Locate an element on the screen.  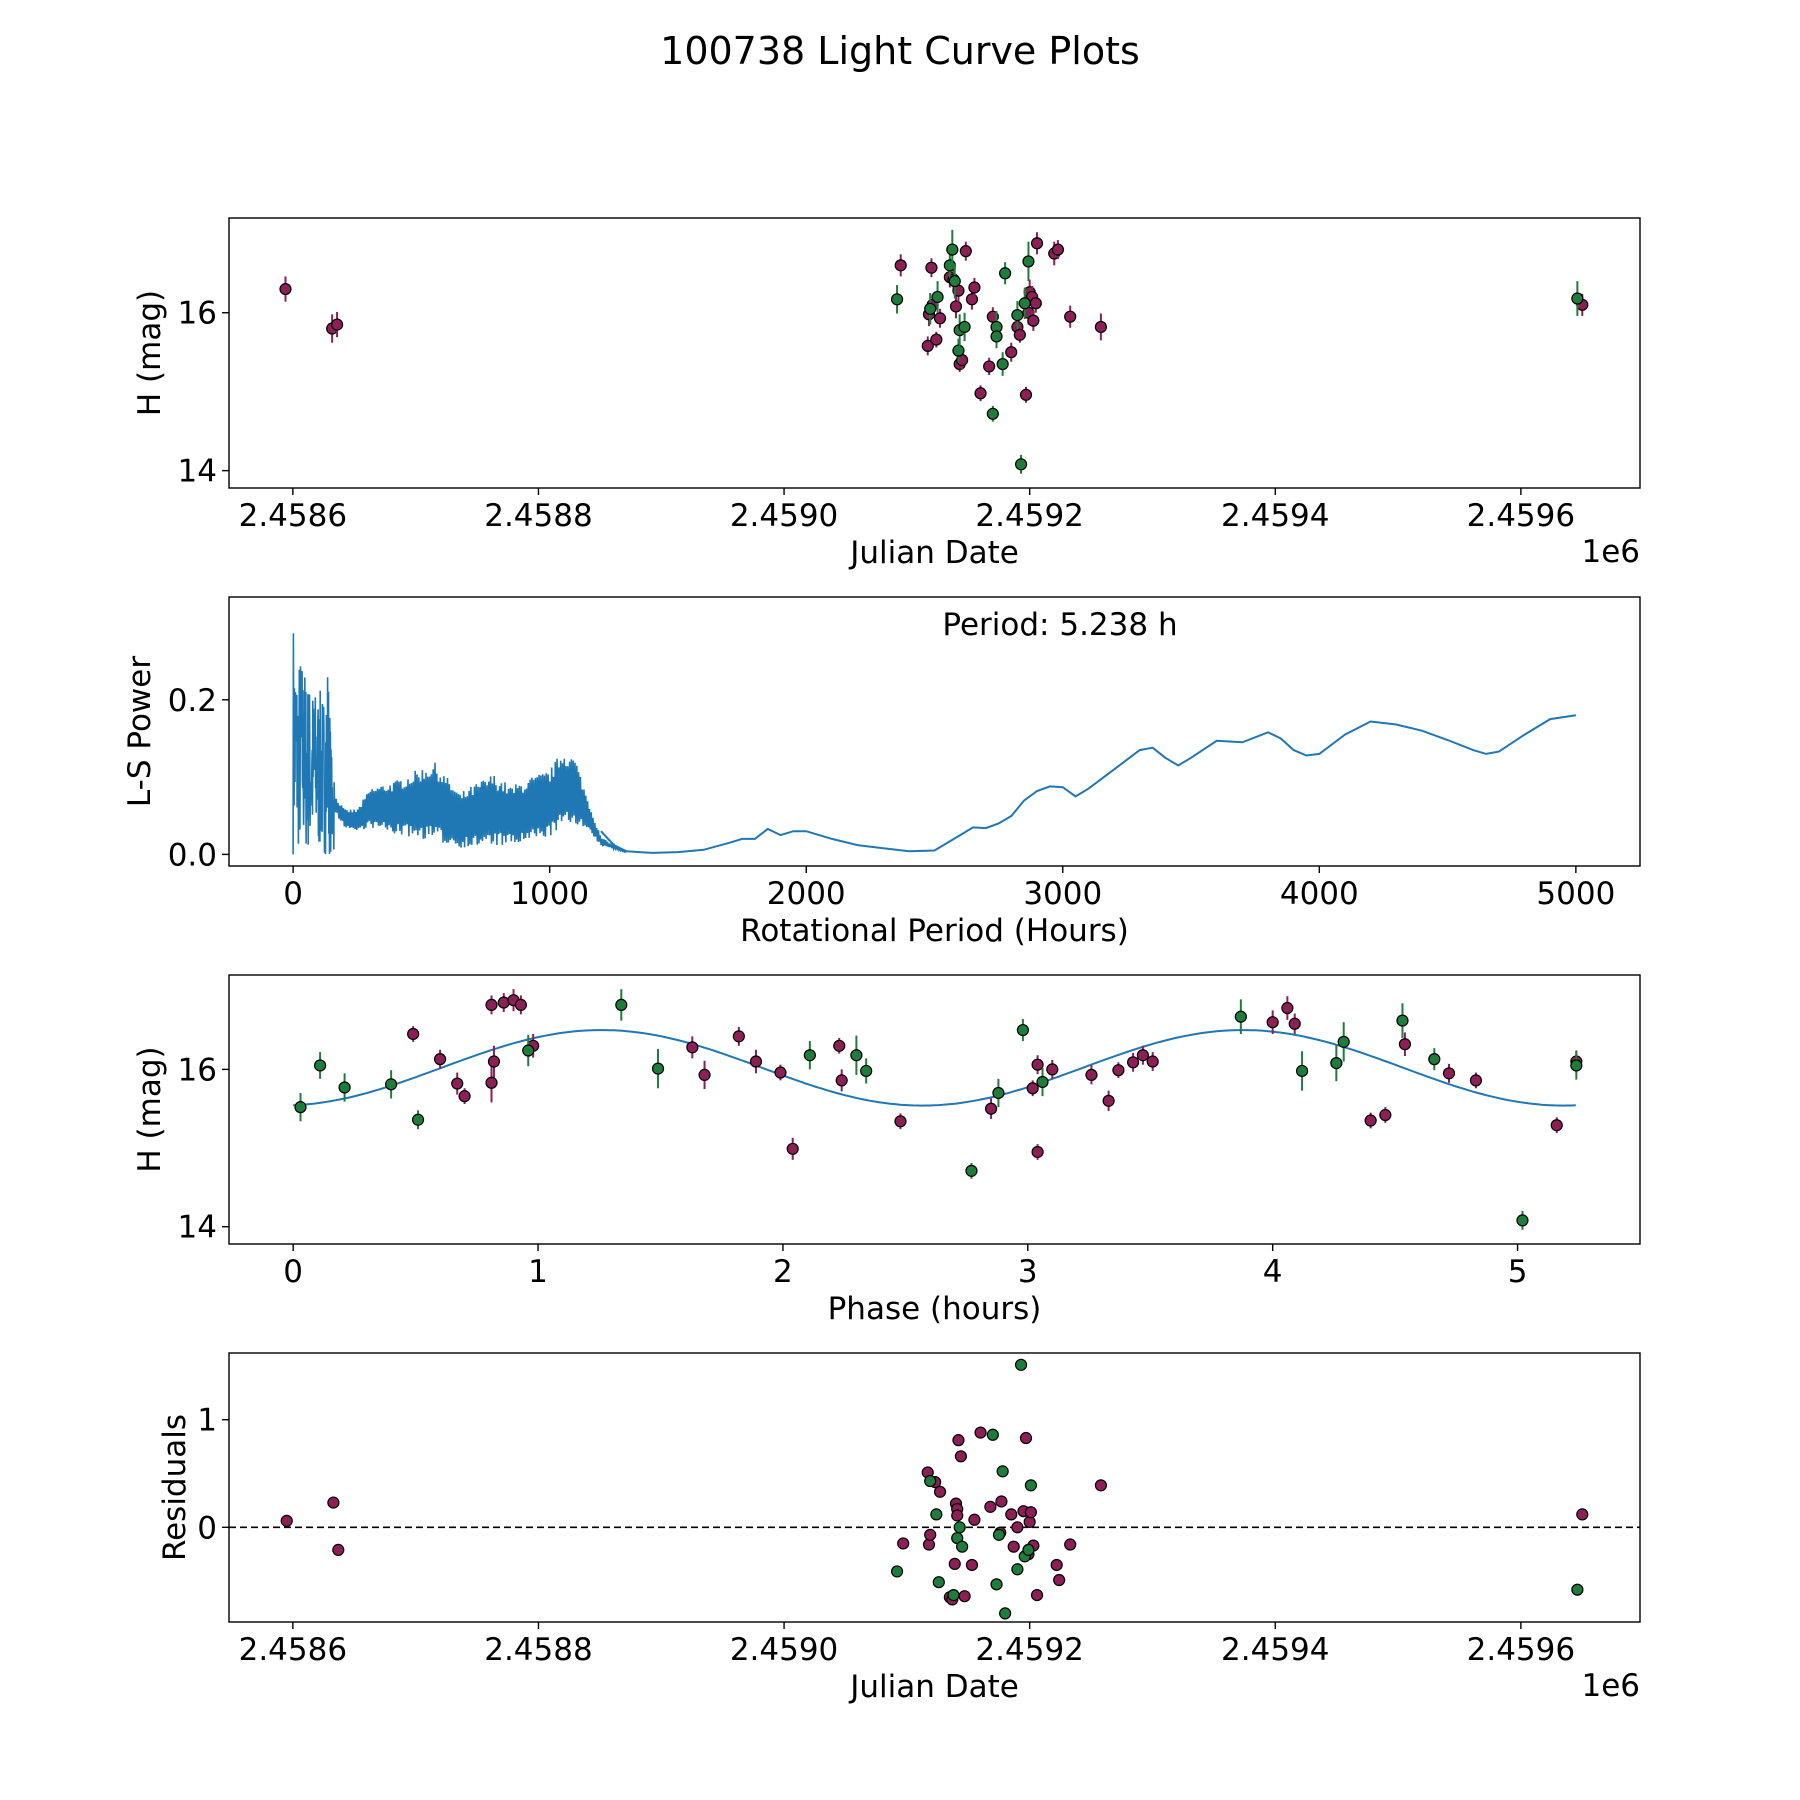
y-tick-label: 1 is located at coordinates (207, 1421).